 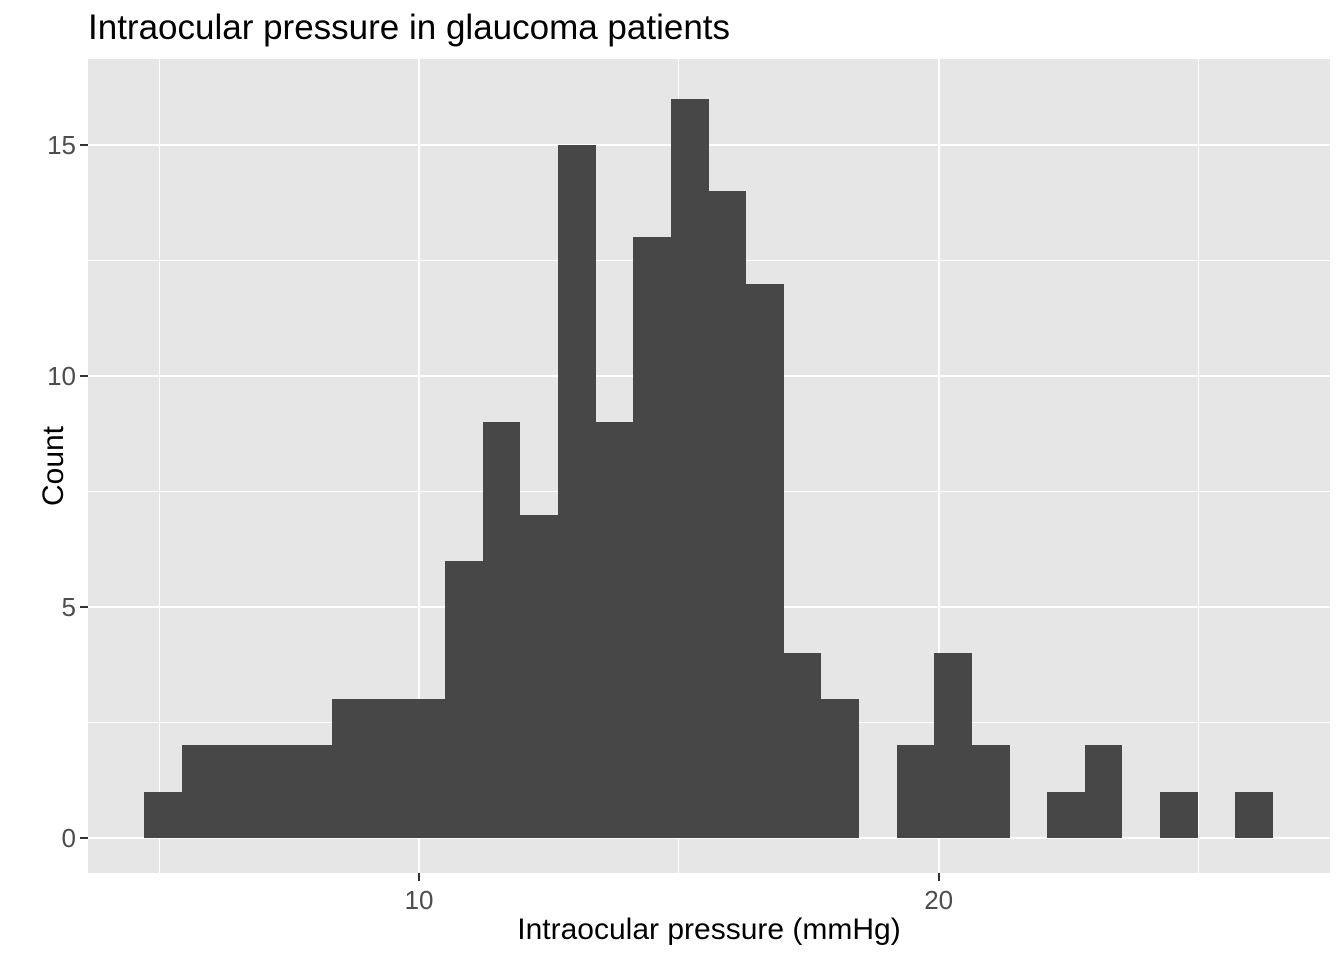 I want to click on x-tick-label: 20, so click(x=939, y=900).